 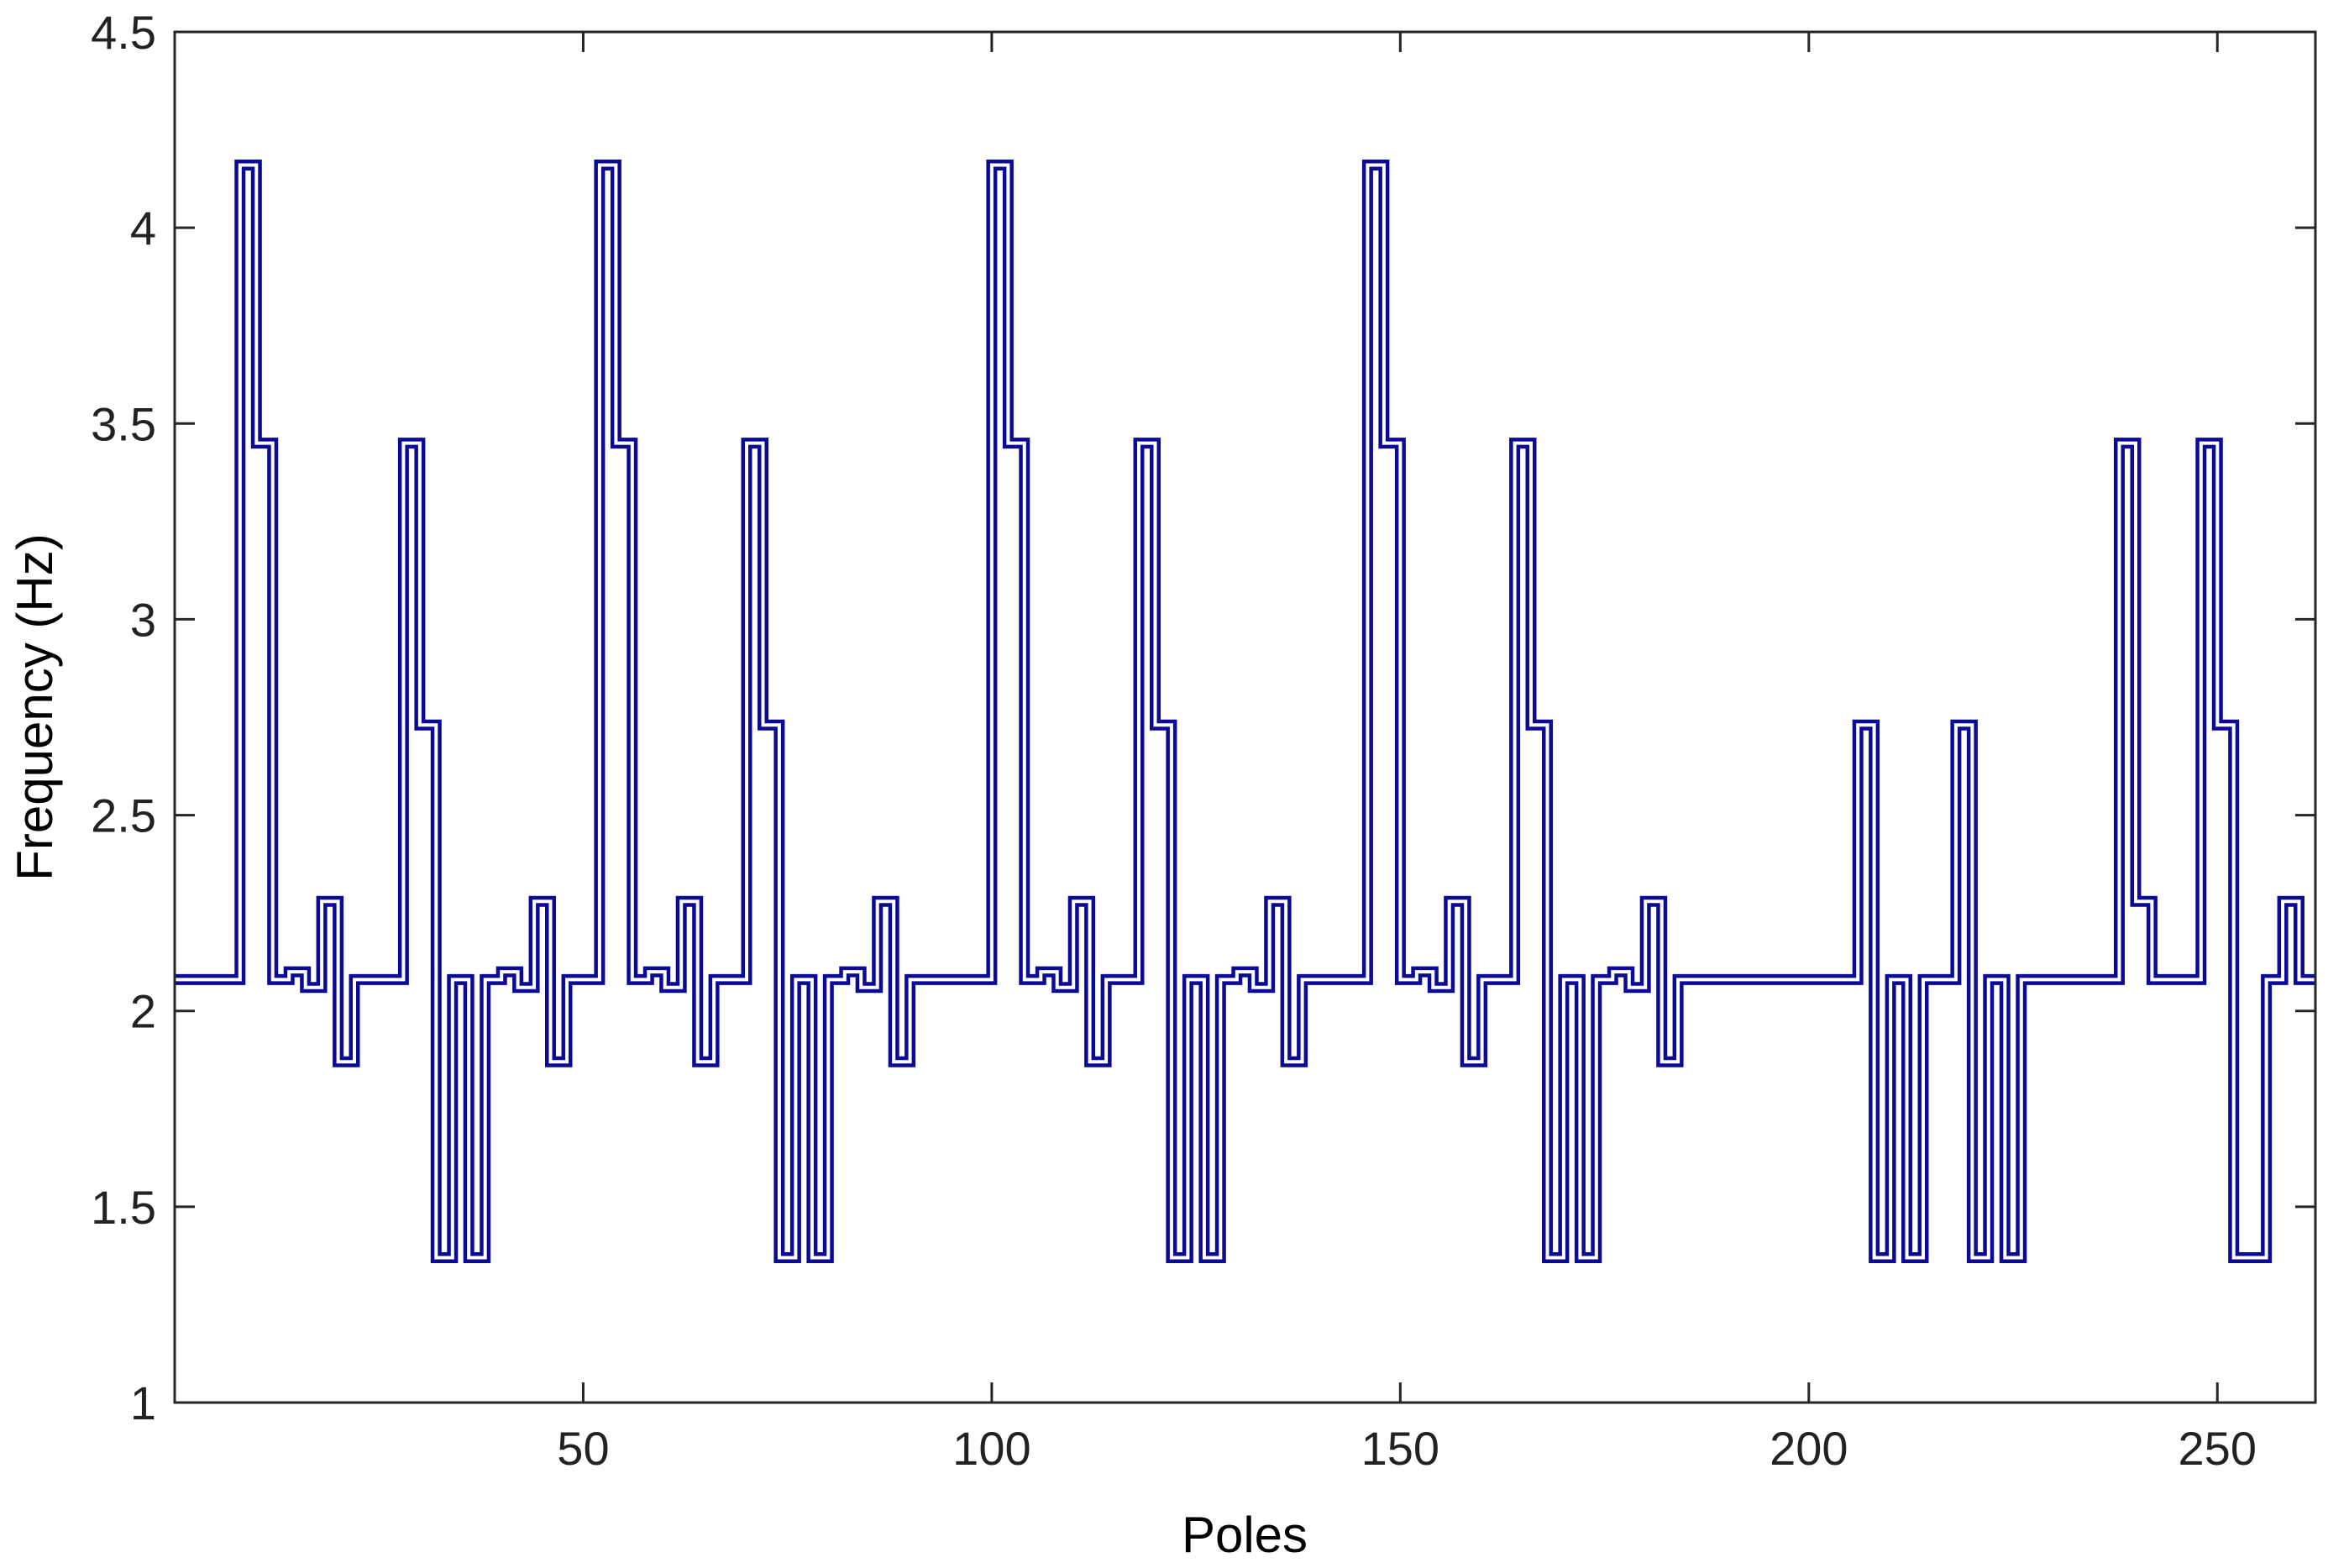 I want to click on x-tick-label: 100, so click(x=991, y=1448).